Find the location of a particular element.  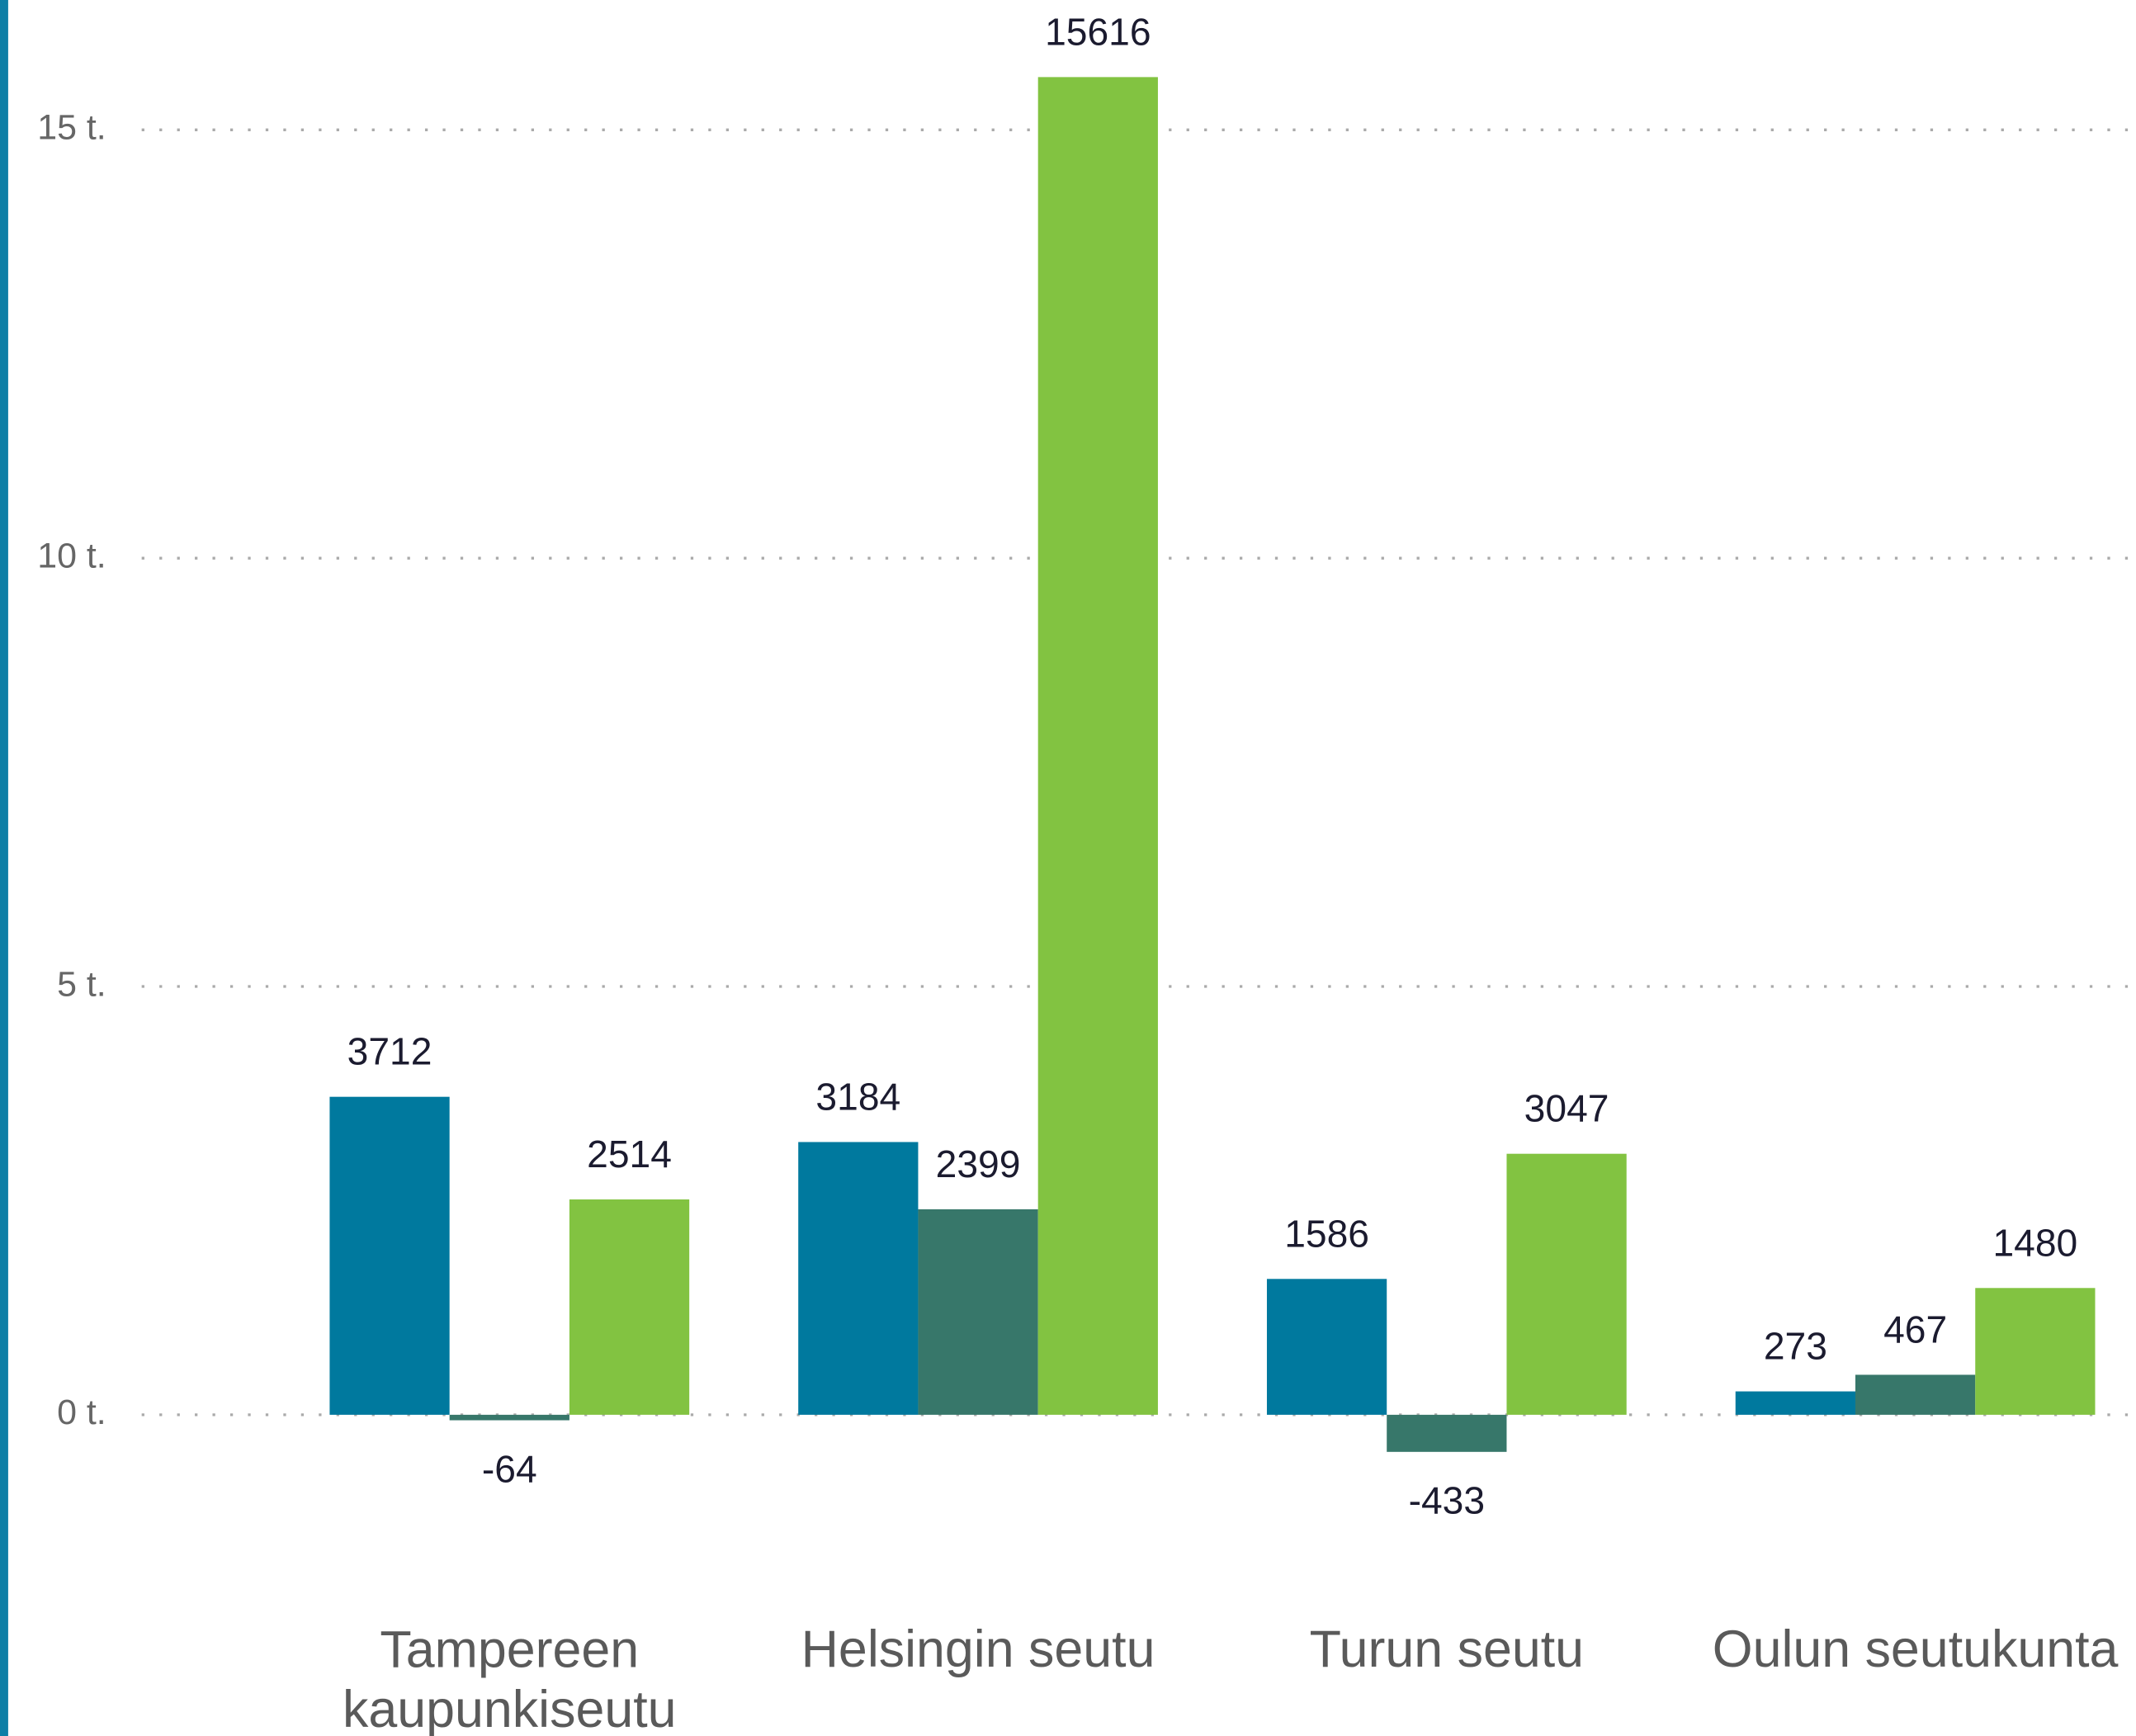

x-tick-label: Oulun seutukunta is located at coordinates (1916, 1649).